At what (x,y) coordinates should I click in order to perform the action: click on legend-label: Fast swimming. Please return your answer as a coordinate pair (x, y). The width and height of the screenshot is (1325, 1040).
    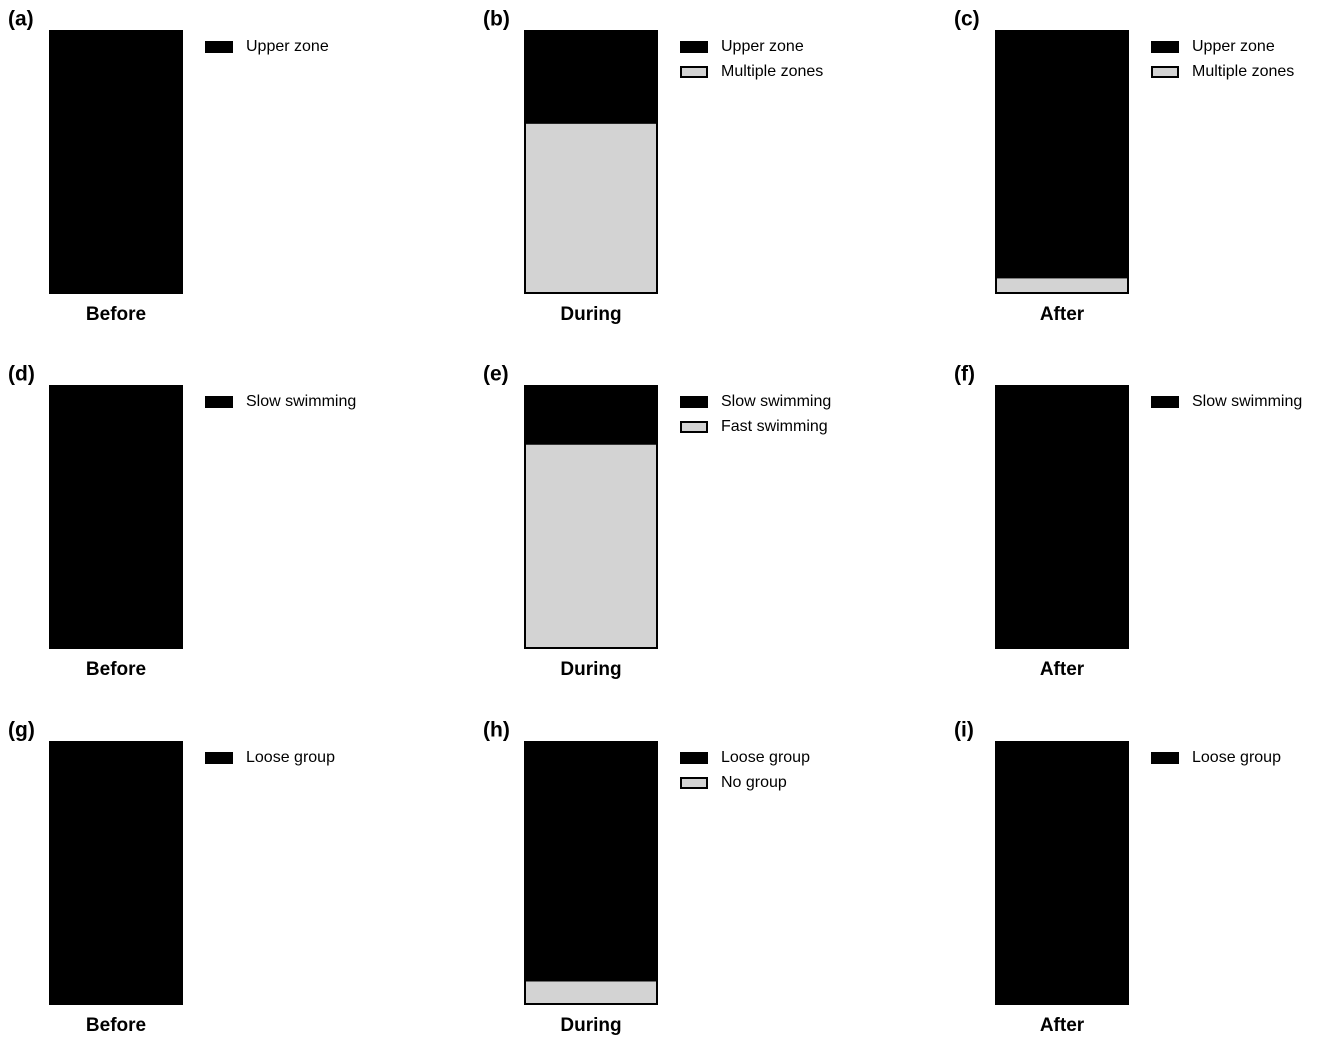
    Looking at the image, I should click on (774, 426).